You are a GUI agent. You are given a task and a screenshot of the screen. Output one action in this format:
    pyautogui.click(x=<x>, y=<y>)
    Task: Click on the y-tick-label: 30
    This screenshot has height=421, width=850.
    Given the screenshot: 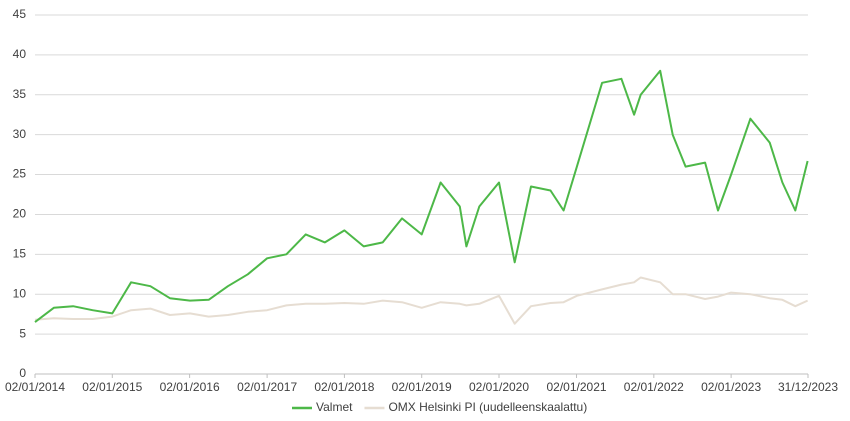 What is the action you would take?
    pyautogui.click(x=20, y=134)
    